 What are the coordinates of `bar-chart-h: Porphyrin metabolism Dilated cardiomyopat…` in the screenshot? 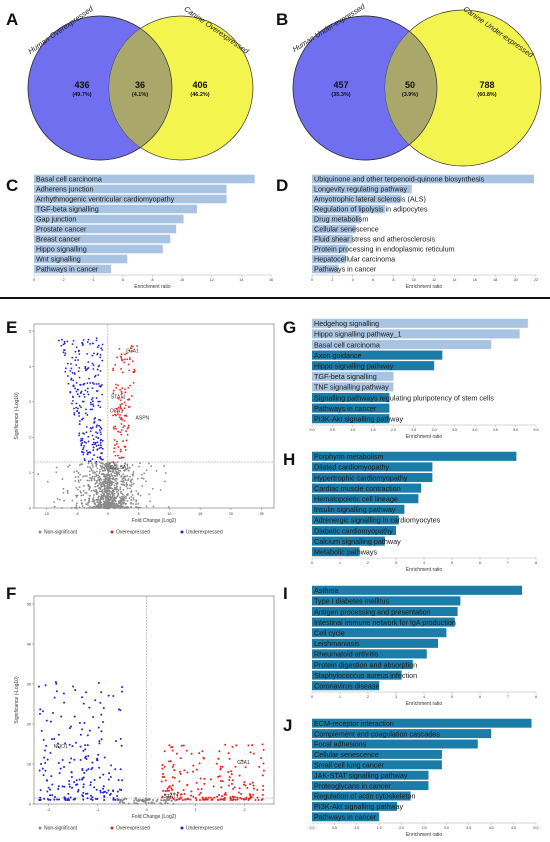 It's located at (424, 512).